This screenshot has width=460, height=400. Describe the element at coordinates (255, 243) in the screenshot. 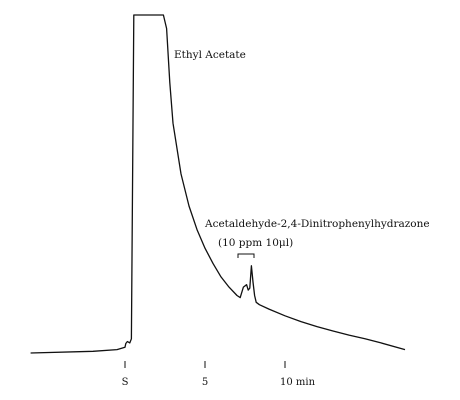

I see `annotation-concentration: (10 ppm 10μl)` at that location.